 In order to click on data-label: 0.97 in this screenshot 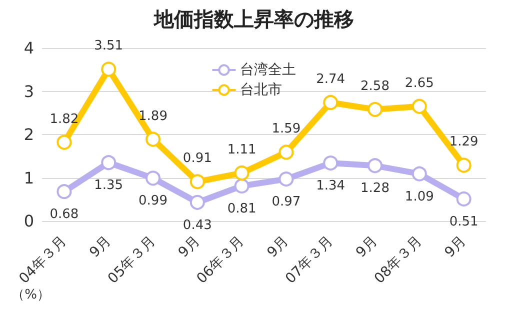, I will do `click(286, 202)`.